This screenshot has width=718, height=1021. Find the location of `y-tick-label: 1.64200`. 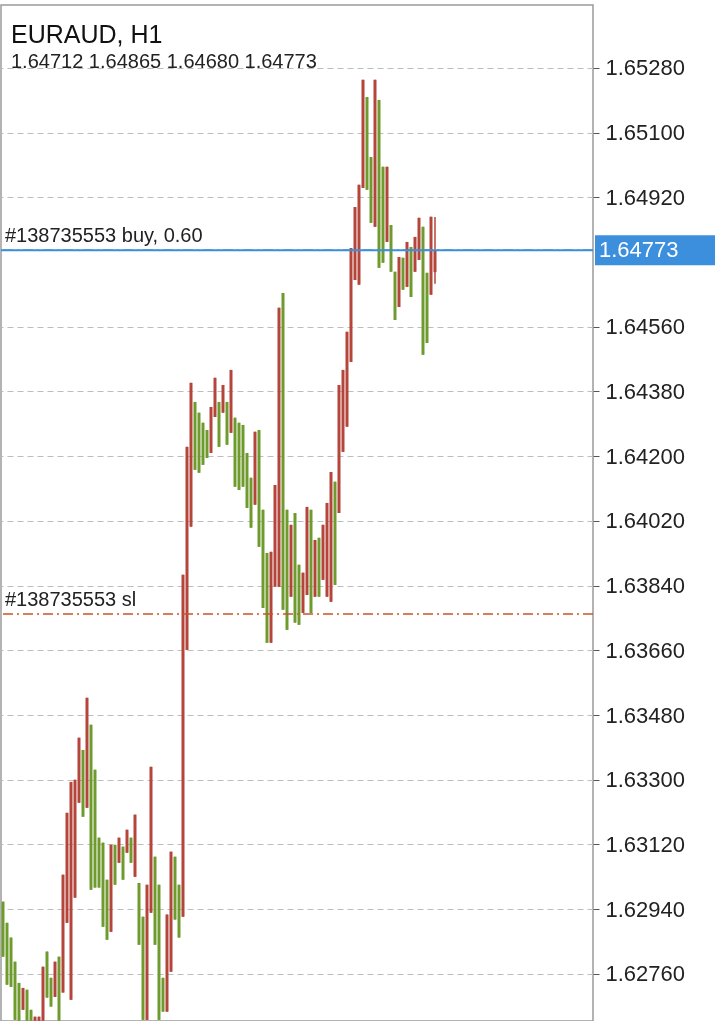

y-tick-label: 1.64200 is located at coordinates (645, 456).